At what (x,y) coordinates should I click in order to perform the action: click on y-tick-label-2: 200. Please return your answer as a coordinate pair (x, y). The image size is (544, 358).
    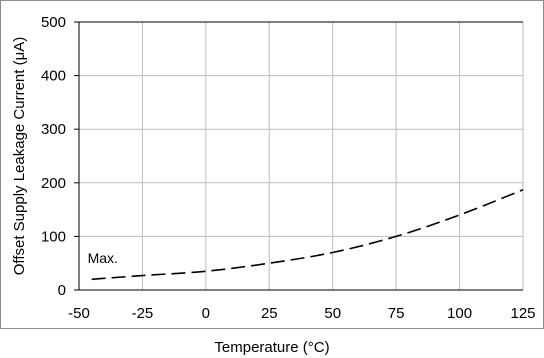
    Looking at the image, I should click on (53, 183).